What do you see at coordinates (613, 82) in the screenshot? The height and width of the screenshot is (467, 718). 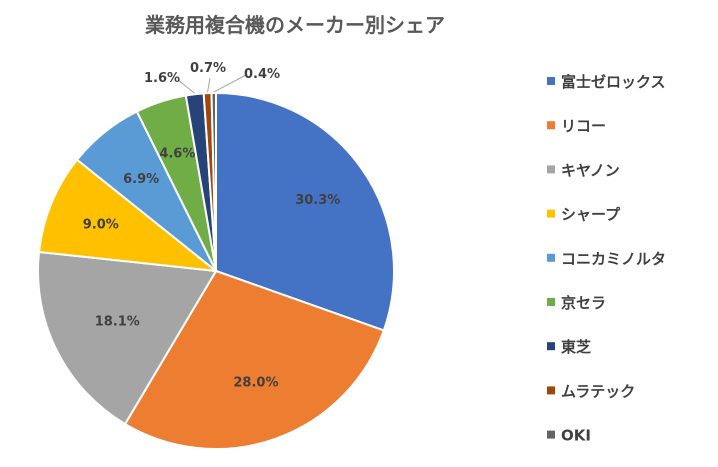 I see `legend-label-1: 富士ゼロックス` at bounding box center [613, 82].